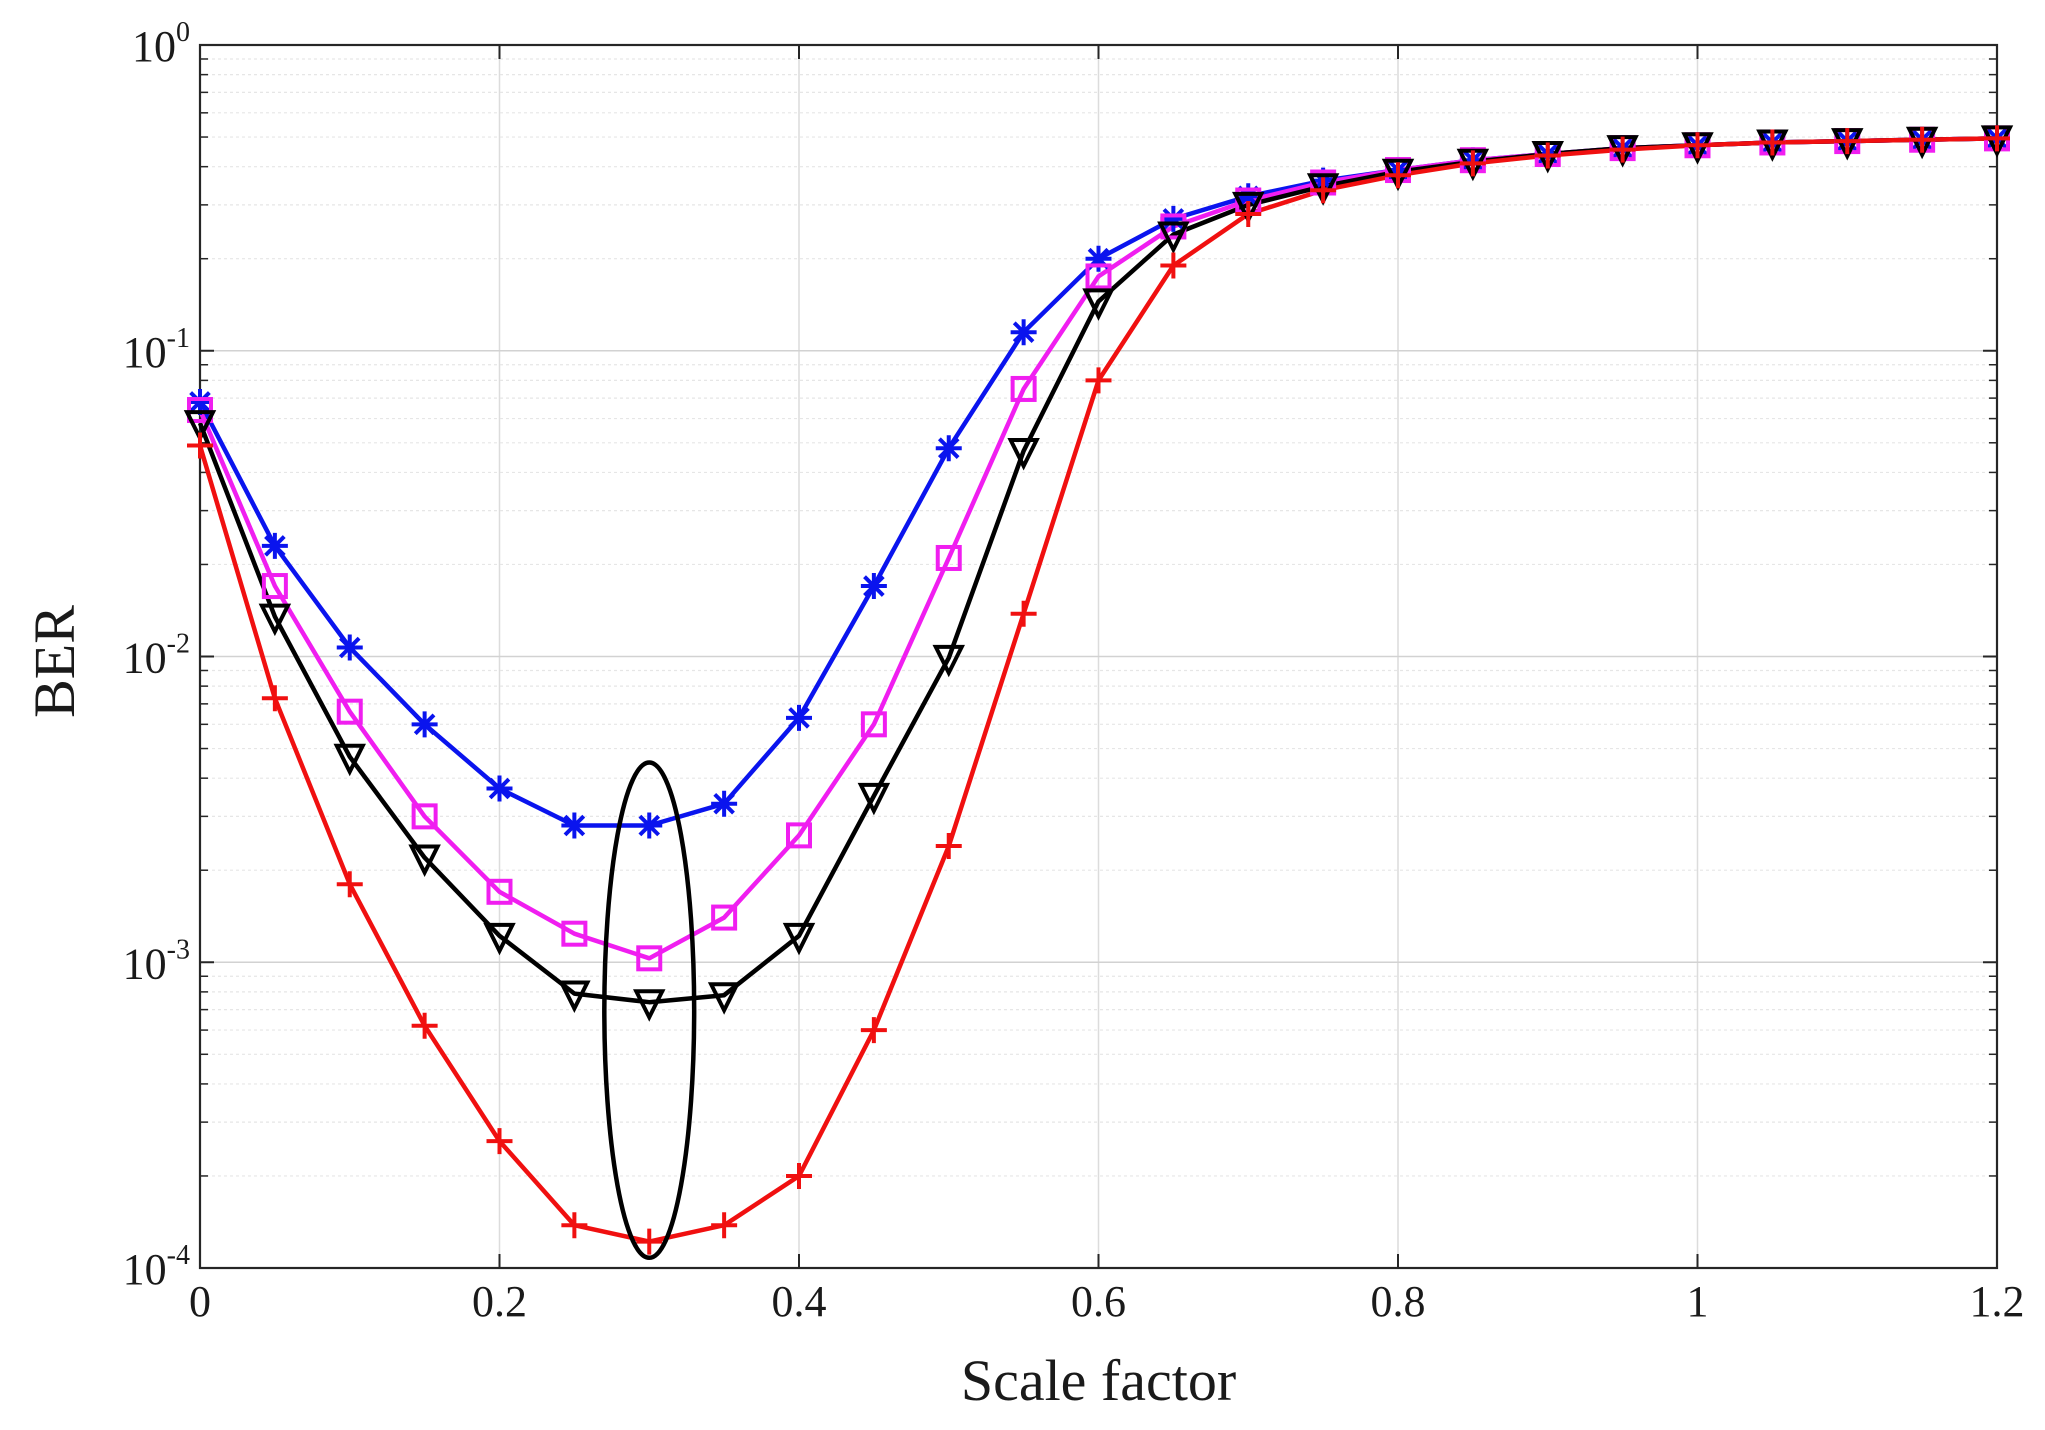 This screenshot has height=1430, width=2045. I want to click on x-tick-label: 0, so click(200, 1301).